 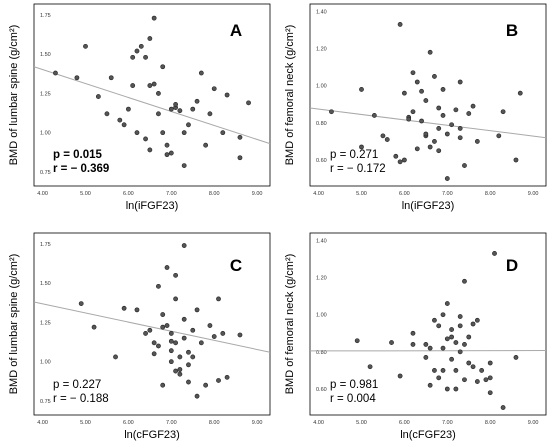 I want to click on panel-b-x-tick-label: 6.00, so click(x=404, y=194).